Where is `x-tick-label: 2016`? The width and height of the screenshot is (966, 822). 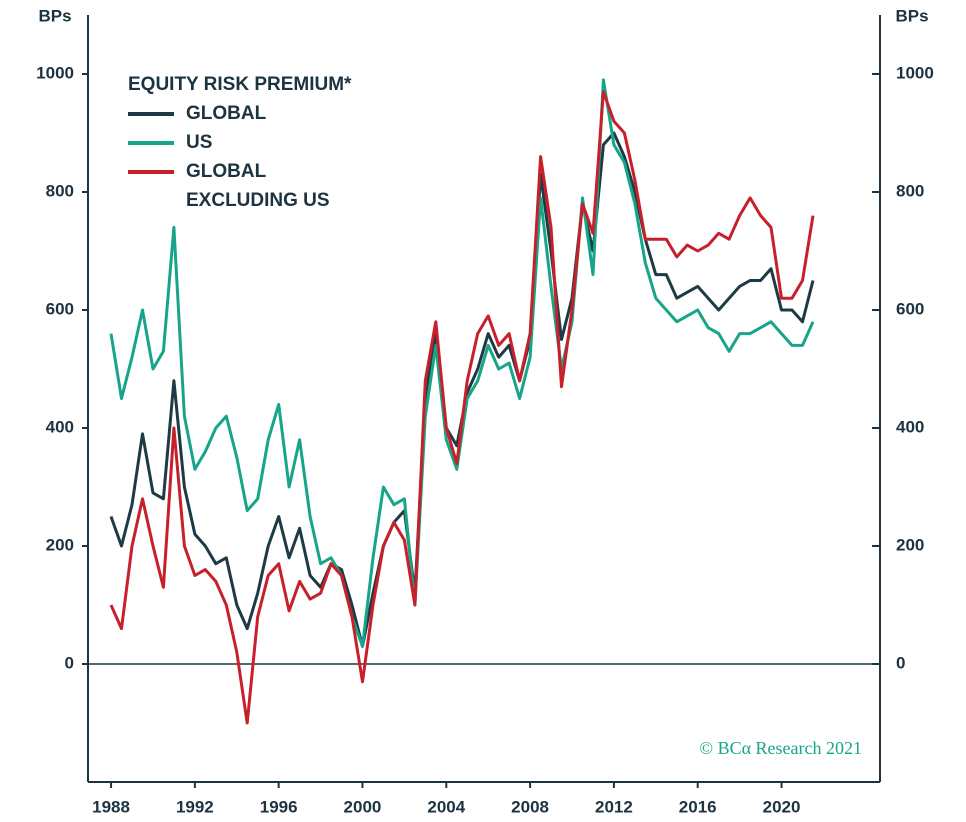 x-tick-label: 2016 is located at coordinates (698, 806).